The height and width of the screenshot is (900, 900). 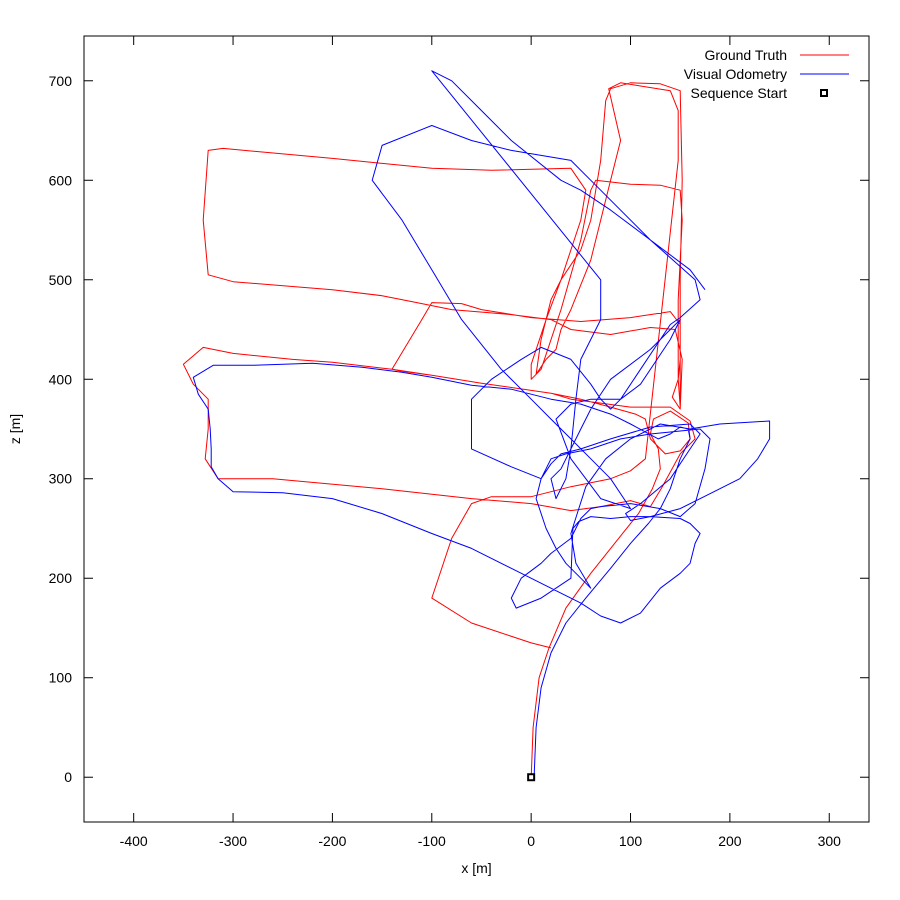 What do you see at coordinates (61, 280) in the screenshot?
I see `y-tick-label: 500` at bounding box center [61, 280].